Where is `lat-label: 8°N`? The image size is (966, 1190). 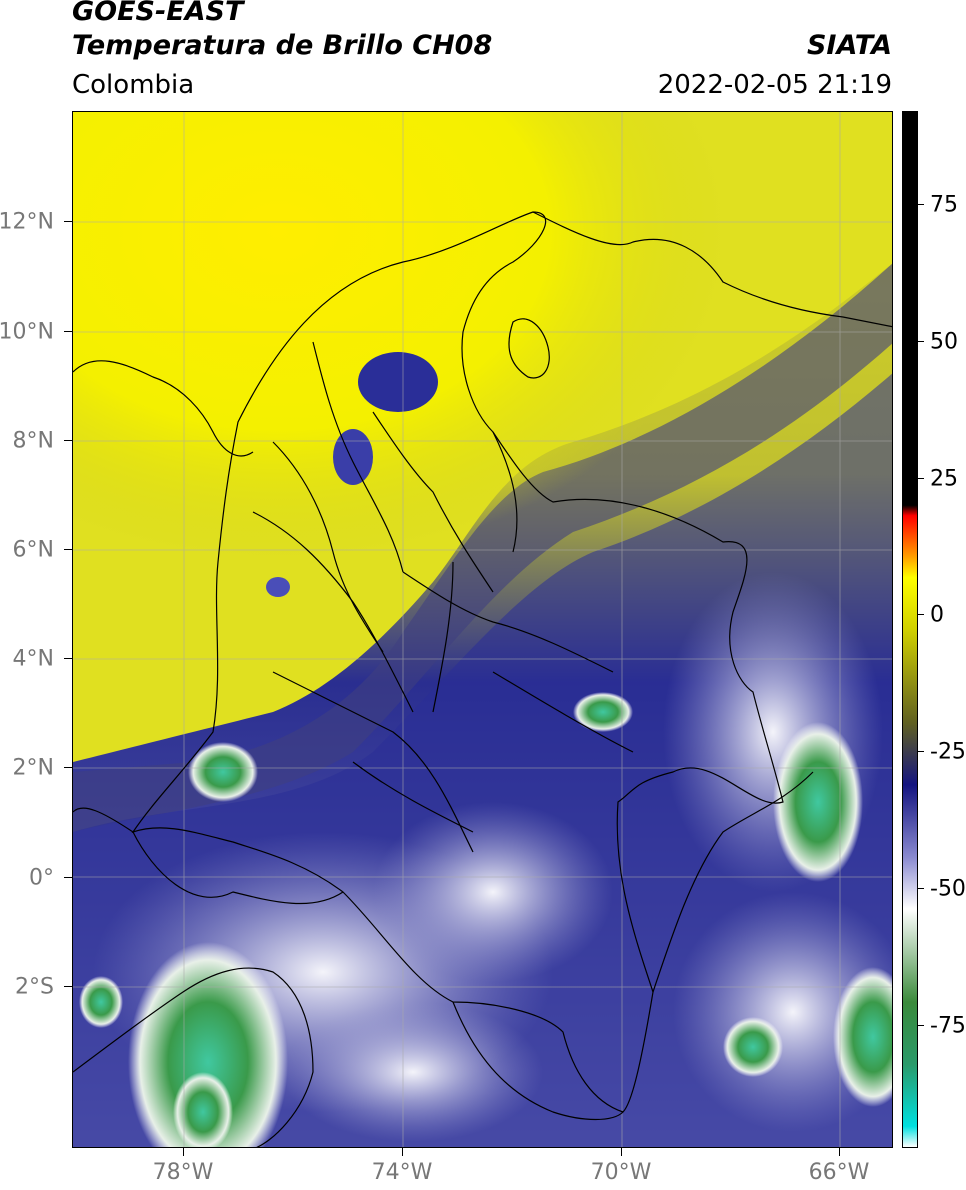
lat-label: 8°N is located at coordinates (33, 441).